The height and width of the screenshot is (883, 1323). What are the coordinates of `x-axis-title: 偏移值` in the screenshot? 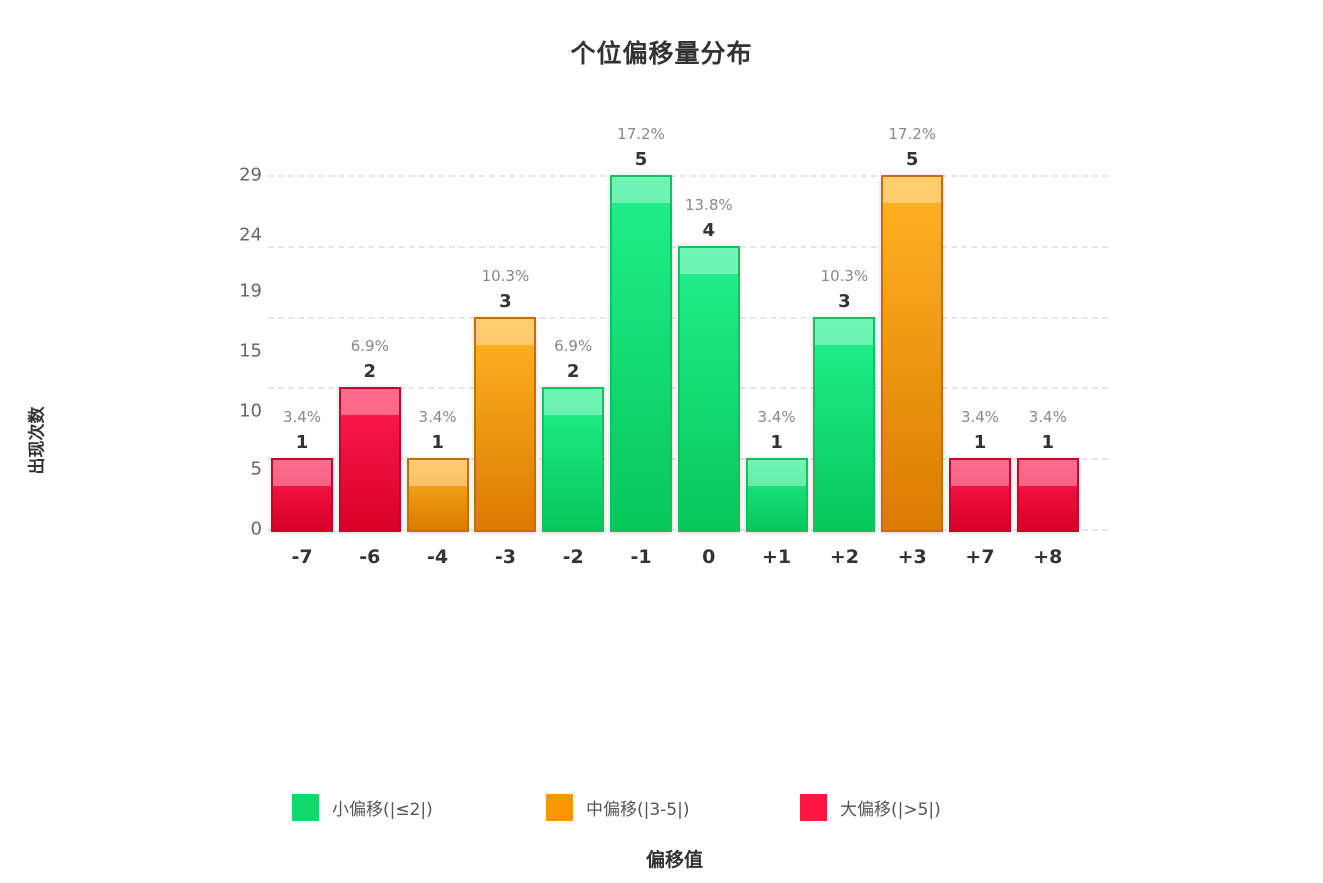 It's located at (674, 860).